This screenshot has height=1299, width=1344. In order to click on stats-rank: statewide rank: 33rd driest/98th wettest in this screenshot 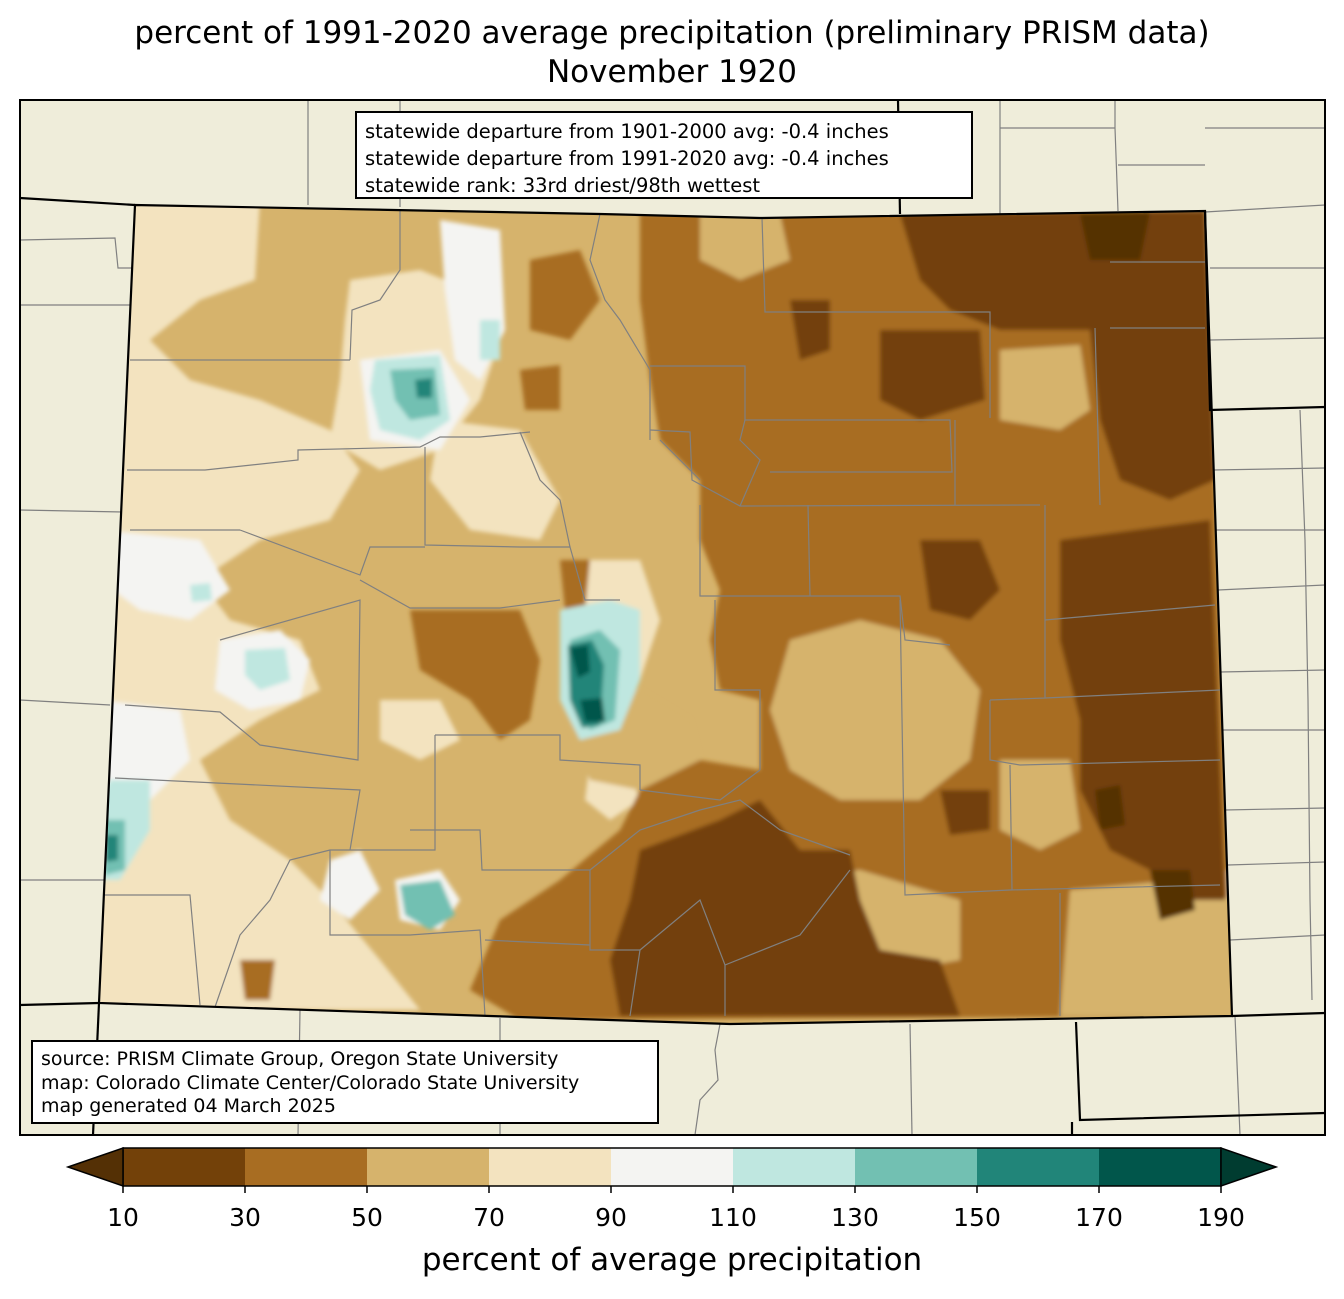, I will do `click(563, 185)`.